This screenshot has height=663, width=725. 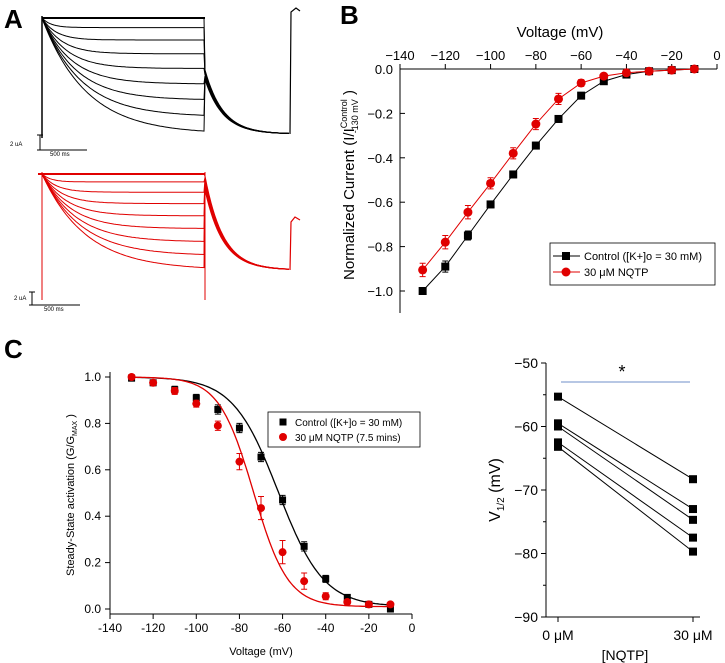 What do you see at coordinates (526, 617) in the screenshot?
I see `y-tick-label: −90` at bounding box center [526, 617].